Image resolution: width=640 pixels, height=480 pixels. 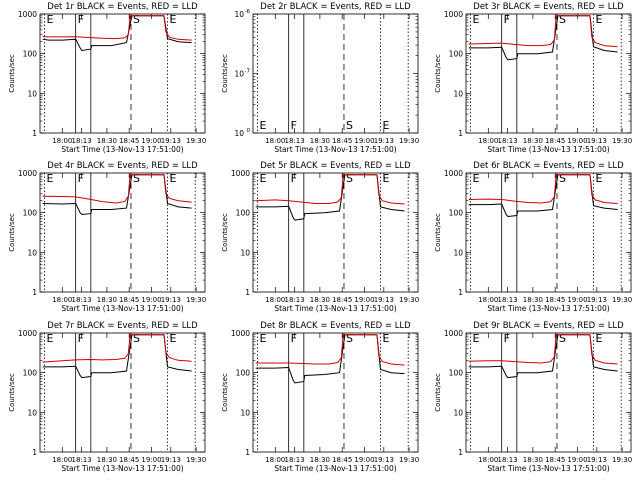 What do you see at coordinates (335, 166) in the screenshot?
I see `panel-title: Det 5r BLACK = Events, RED = LLD` at bounding box center [335, 166].